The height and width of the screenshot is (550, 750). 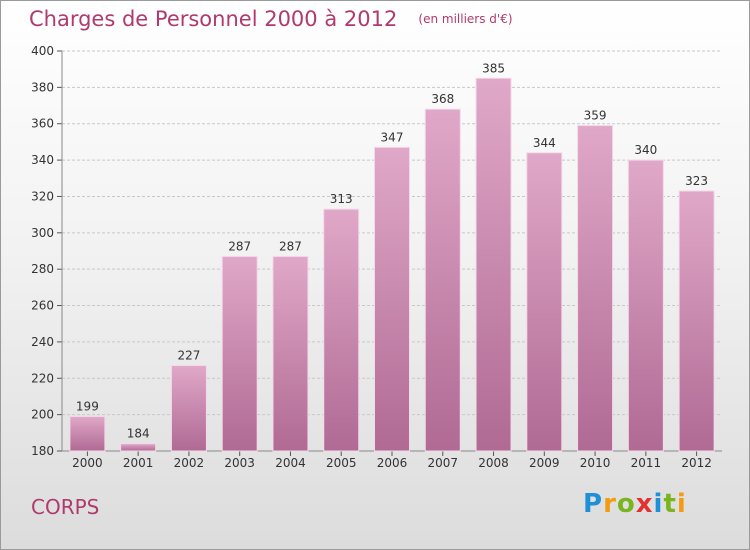 I want to click on x-tick-label: 2000, so click(x=87, y=463).